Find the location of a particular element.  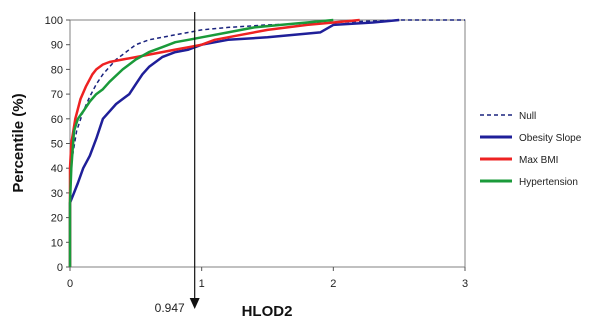

legend-label: Hypertension is located at coordinates (548, 182).